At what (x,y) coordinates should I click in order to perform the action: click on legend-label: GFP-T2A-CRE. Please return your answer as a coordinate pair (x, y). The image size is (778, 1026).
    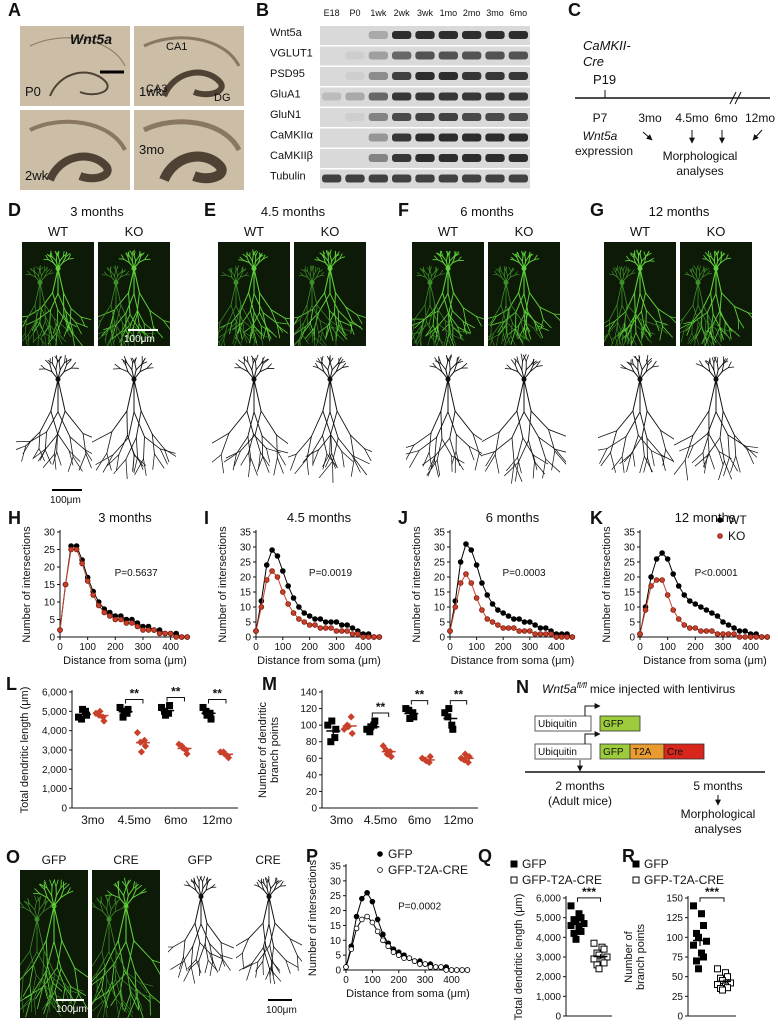
    Looking at the image, I should click on (428, 870).